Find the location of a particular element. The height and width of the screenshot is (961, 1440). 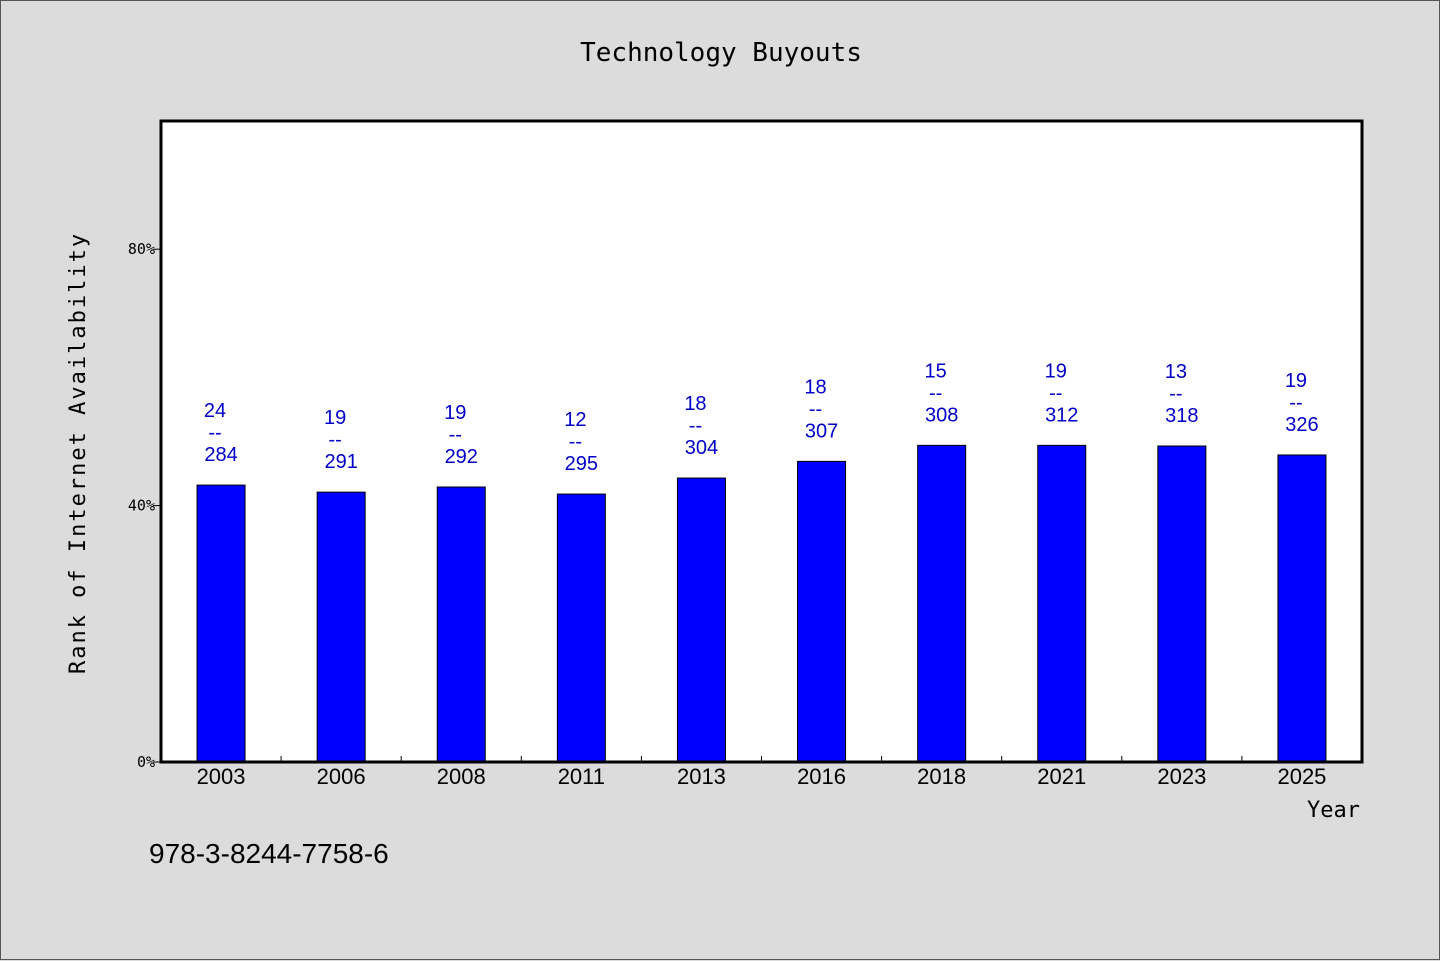

bar-label-top-2003: 24 is located at coordinates (215, 411).